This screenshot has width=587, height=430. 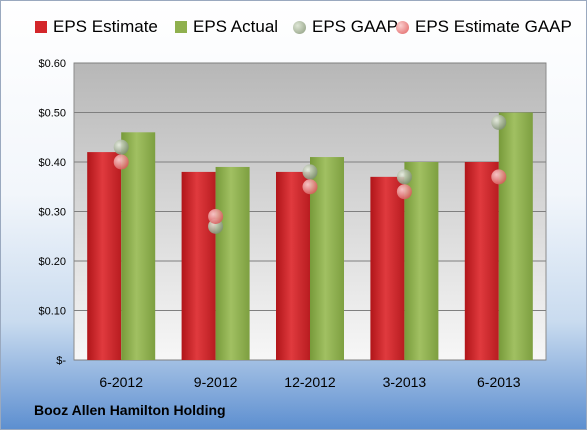 What do you see at coordinates (121, 382) in the screenshot?
I see `x-tick-label: 6-2012` at bounding box center [121, 382].